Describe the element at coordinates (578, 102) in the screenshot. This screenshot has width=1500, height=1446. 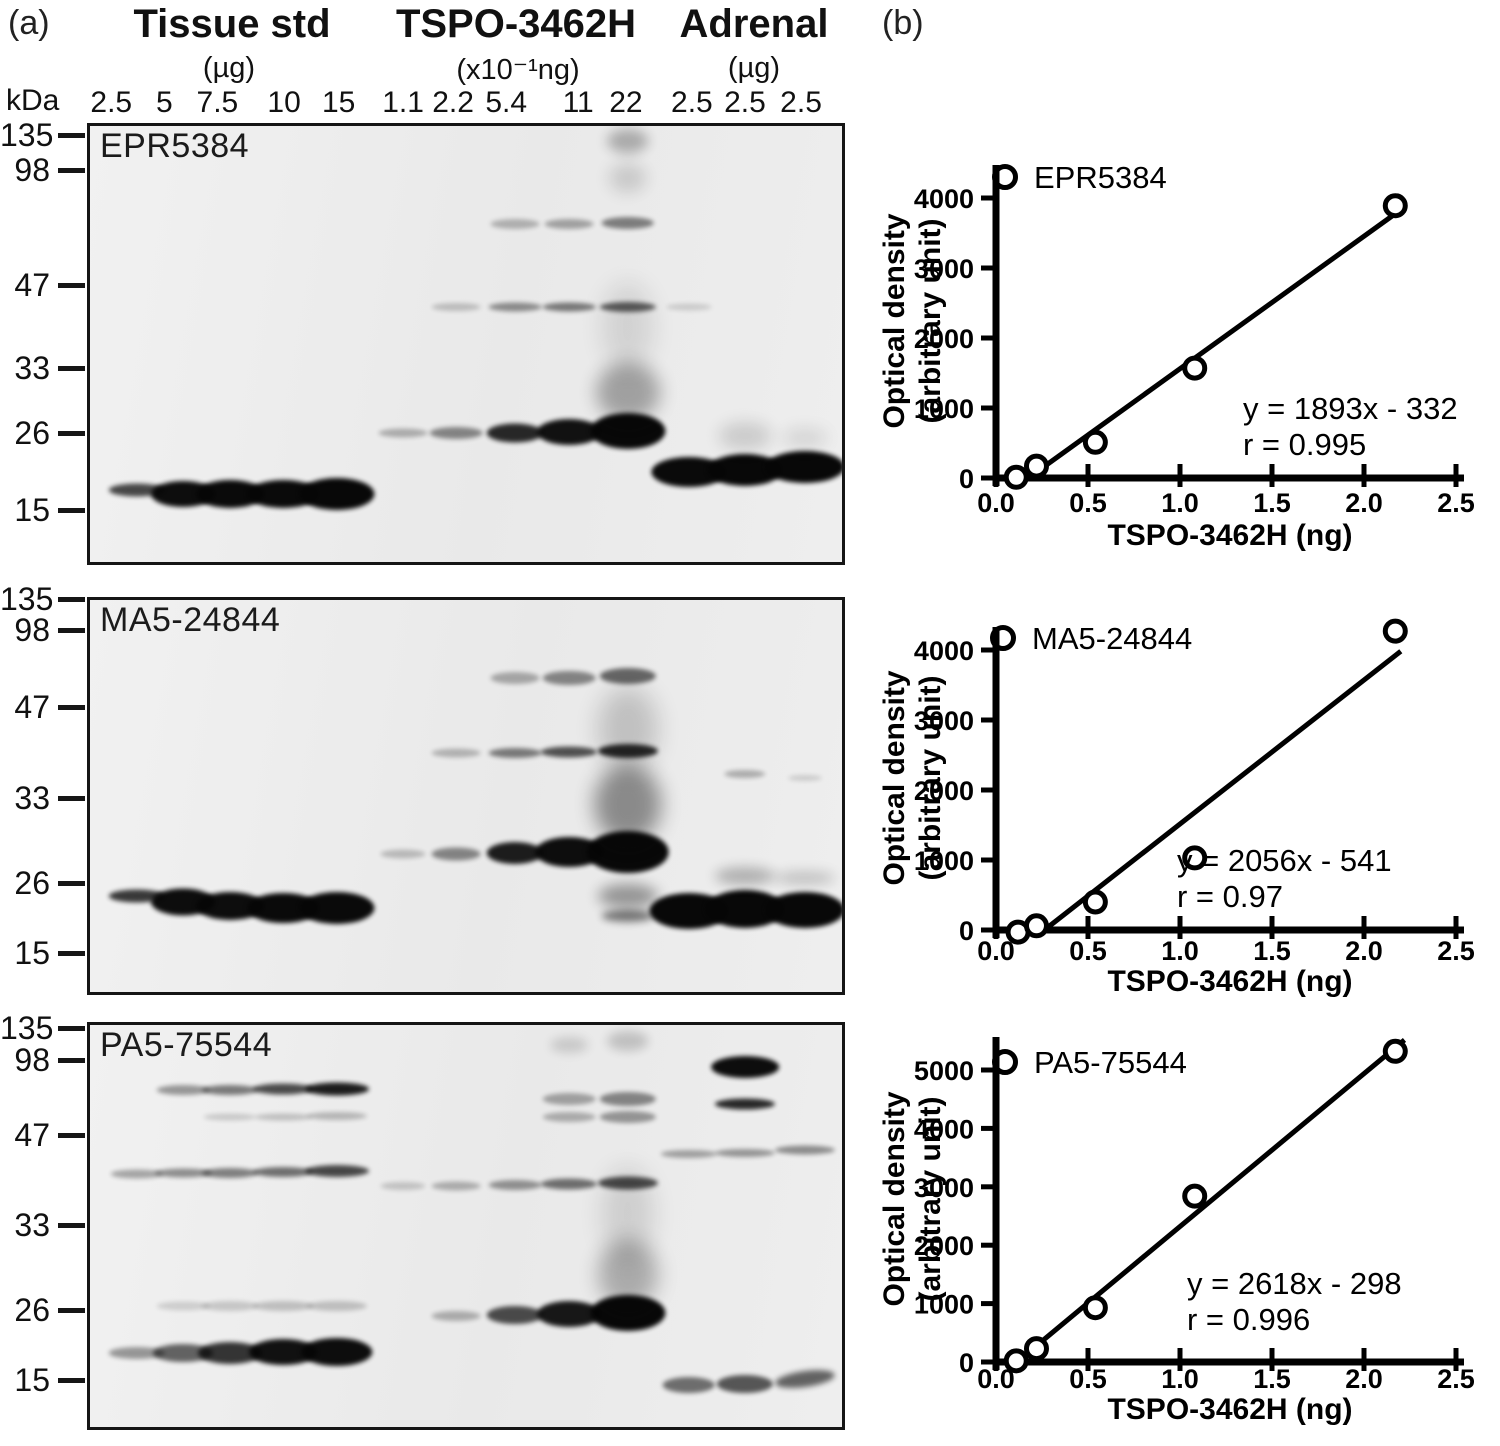
I see `lane-load-label: 11` at that location.